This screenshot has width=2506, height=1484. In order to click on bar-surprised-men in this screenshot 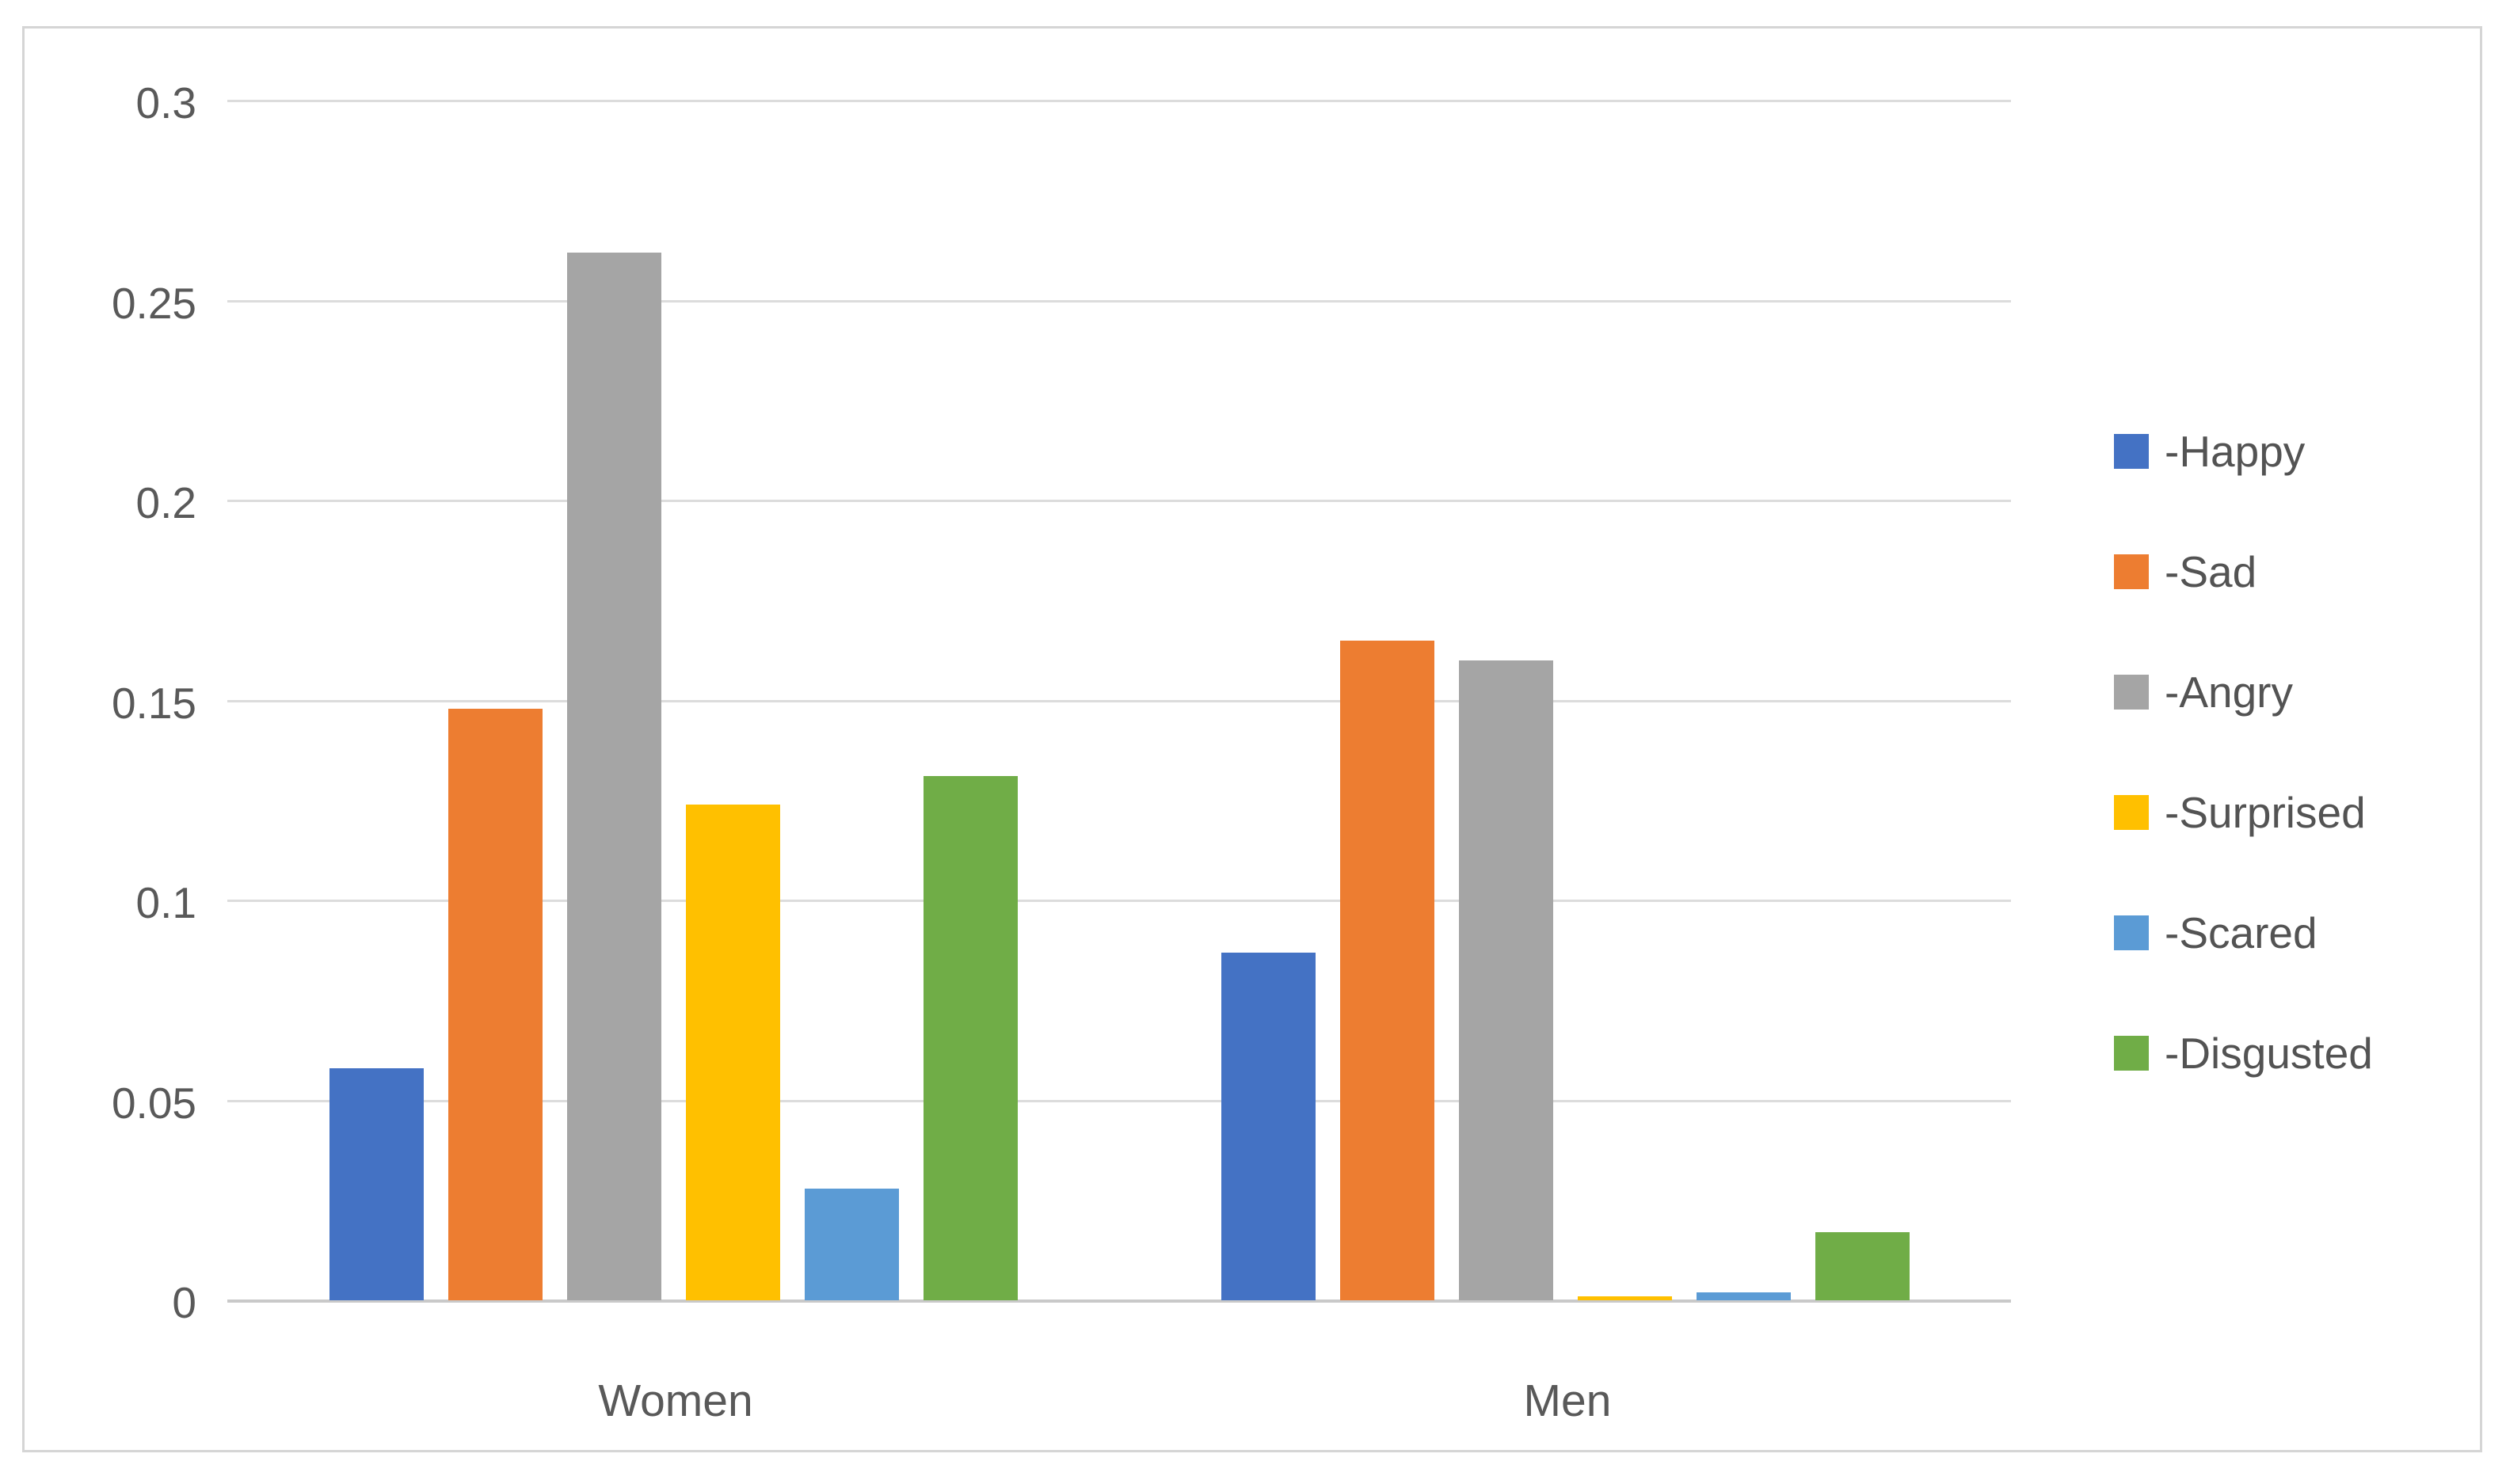, I will do `click(1624, 1298)`.